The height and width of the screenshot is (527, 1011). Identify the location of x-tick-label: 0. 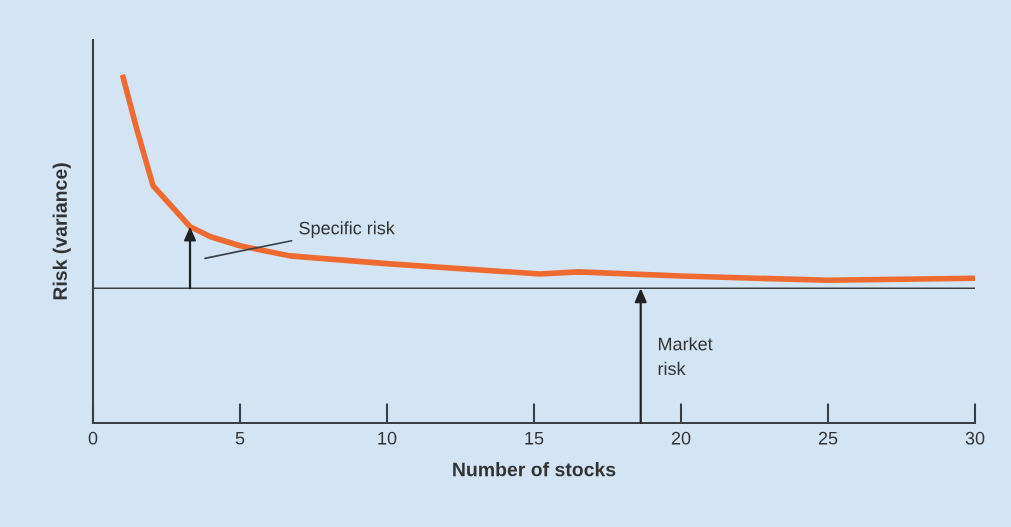
(93, 438).